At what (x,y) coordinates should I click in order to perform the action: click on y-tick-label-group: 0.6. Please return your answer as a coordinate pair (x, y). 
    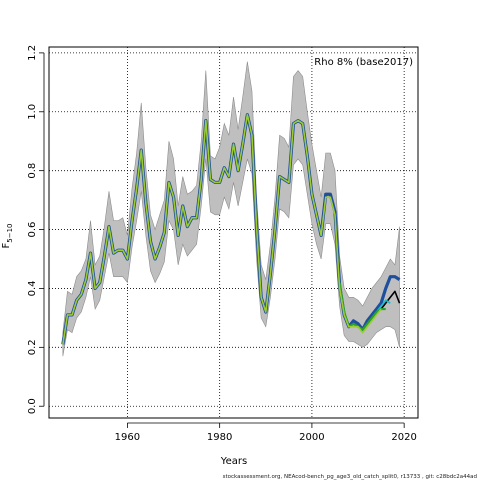
    Looking at the image, I should click on (32, 230).